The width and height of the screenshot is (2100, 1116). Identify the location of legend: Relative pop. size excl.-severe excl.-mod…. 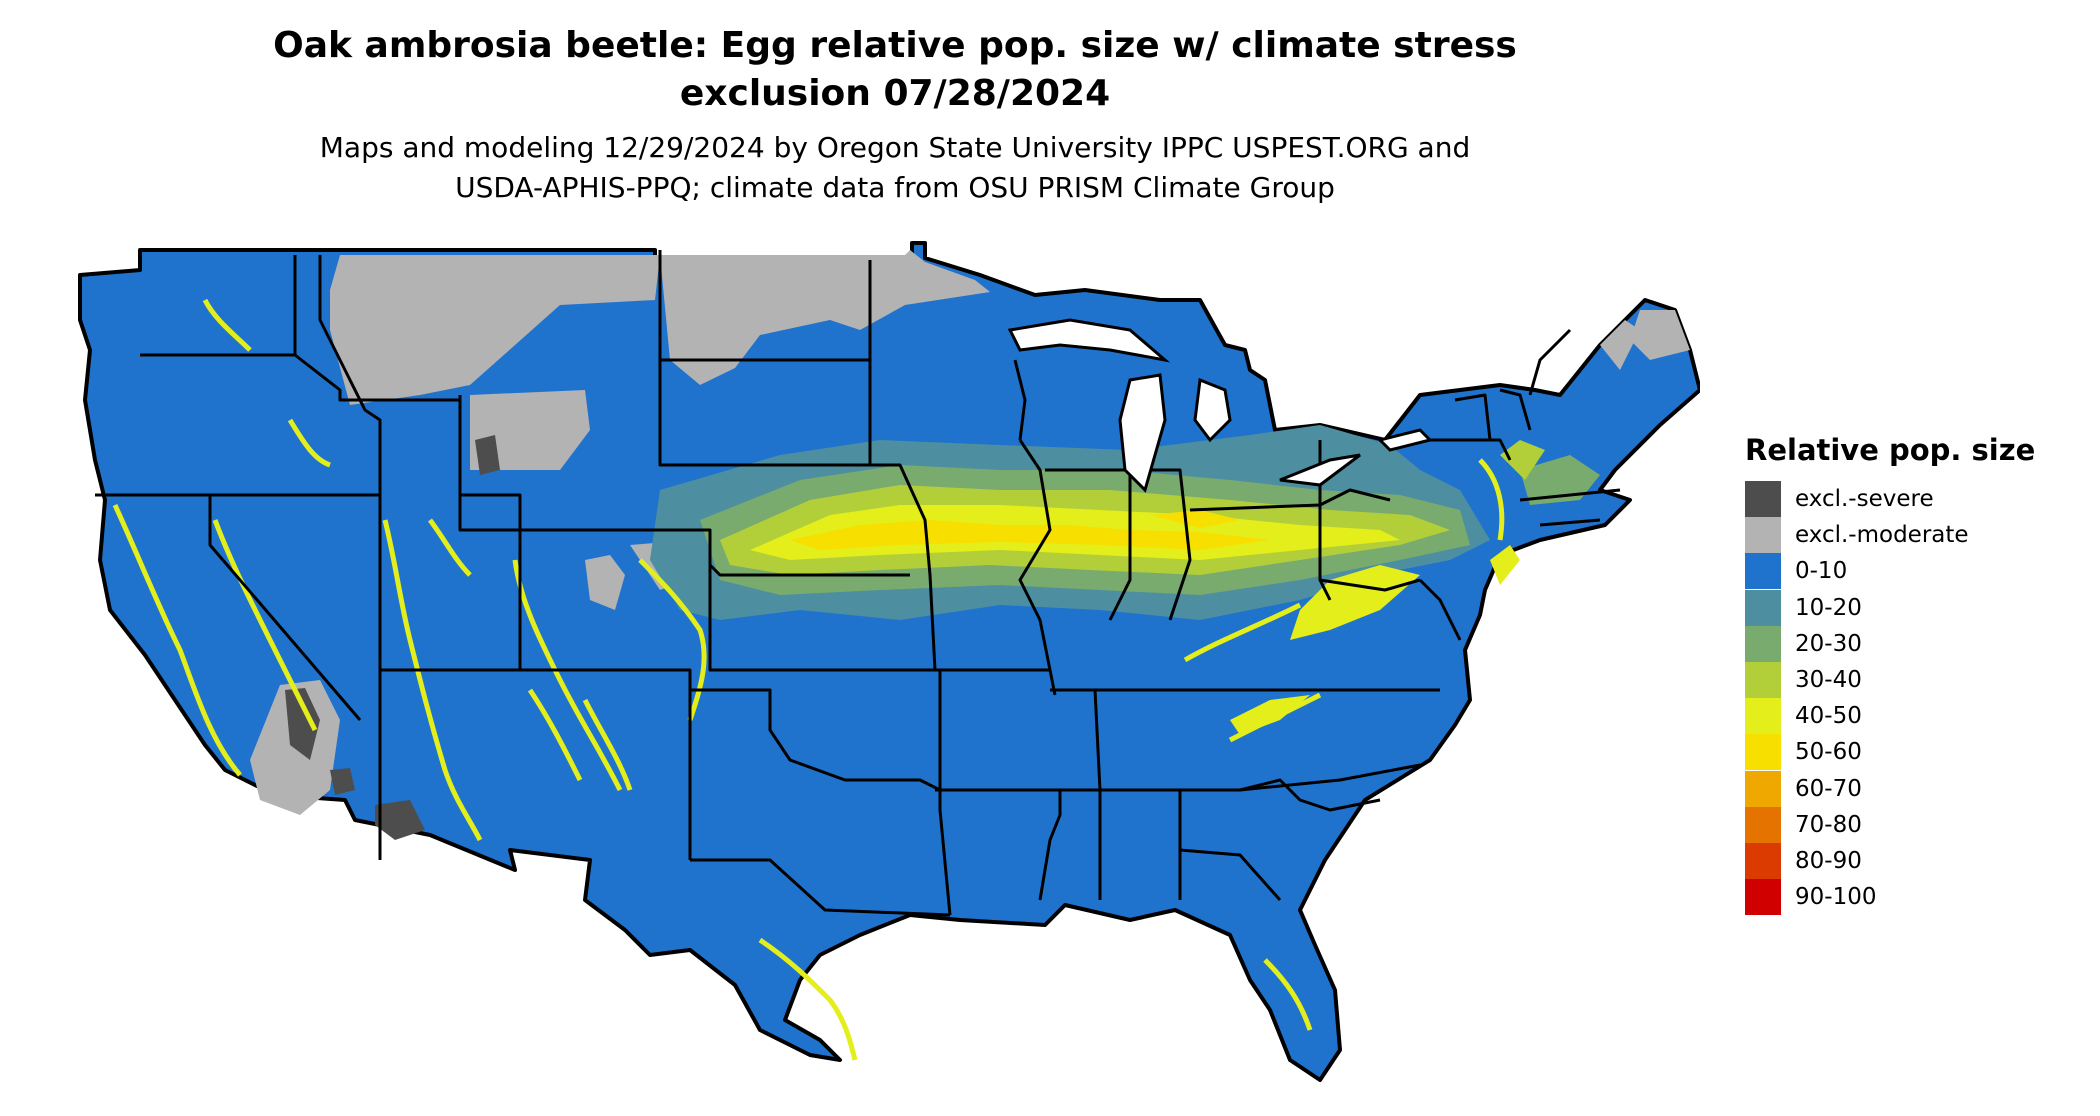
(1890, 674).